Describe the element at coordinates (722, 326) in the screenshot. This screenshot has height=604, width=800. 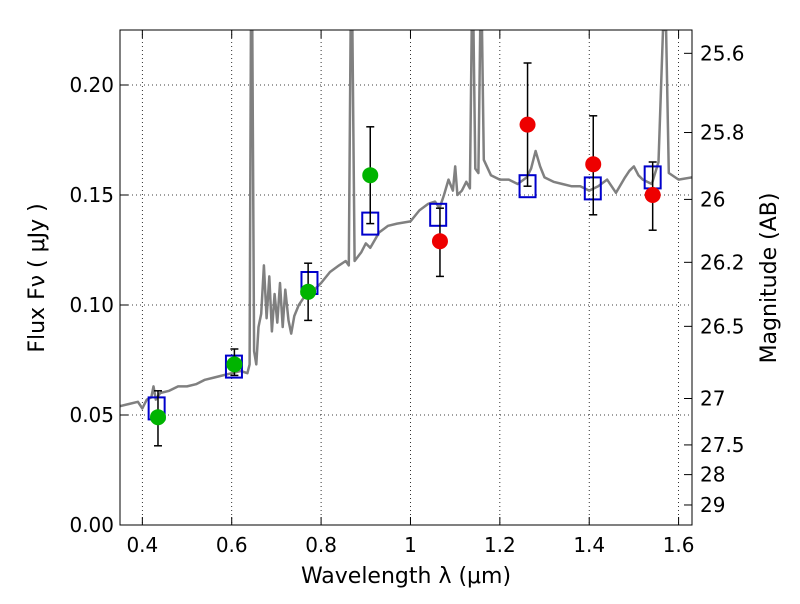
I see `magnitude-tick-label: 26.5` at that location.